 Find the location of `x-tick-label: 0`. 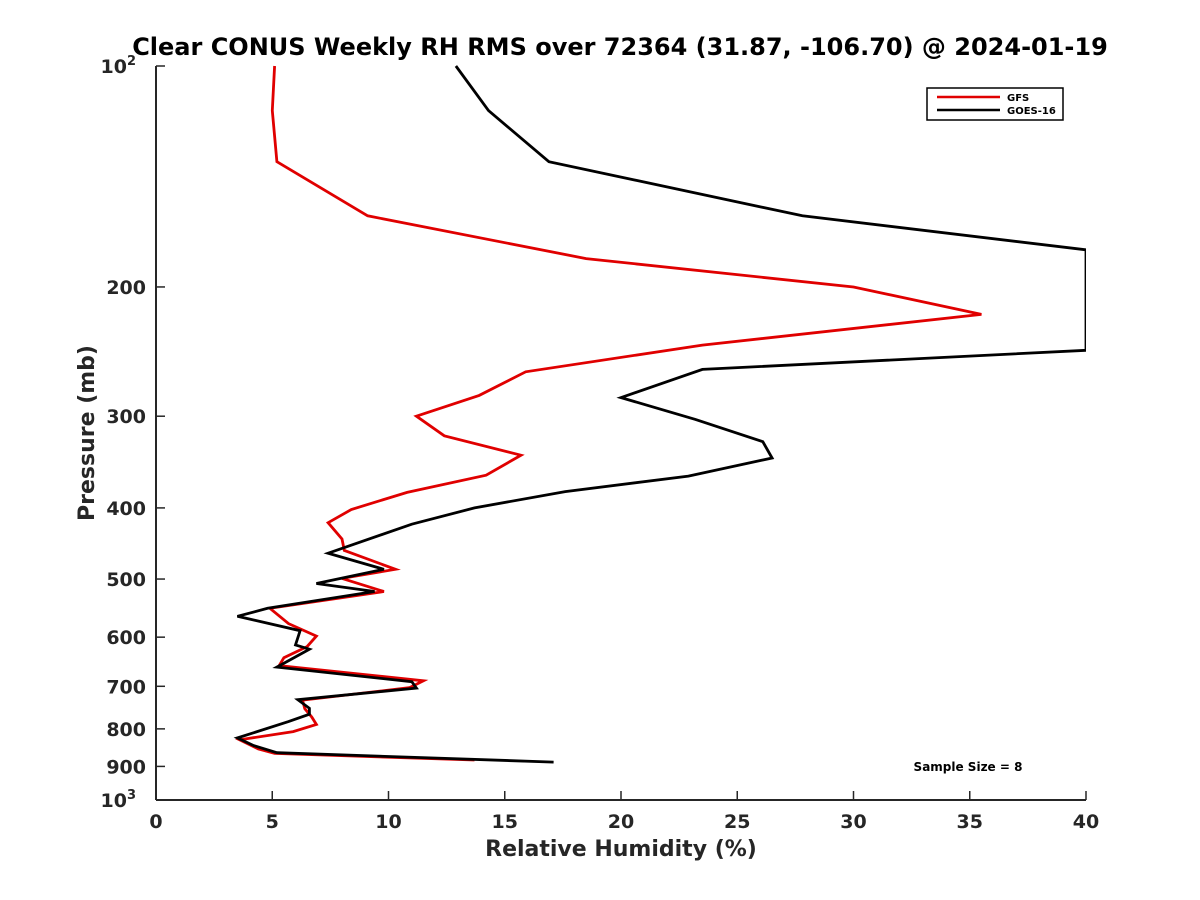

x-tick-label: 0 is located at coordinates (155, 822).